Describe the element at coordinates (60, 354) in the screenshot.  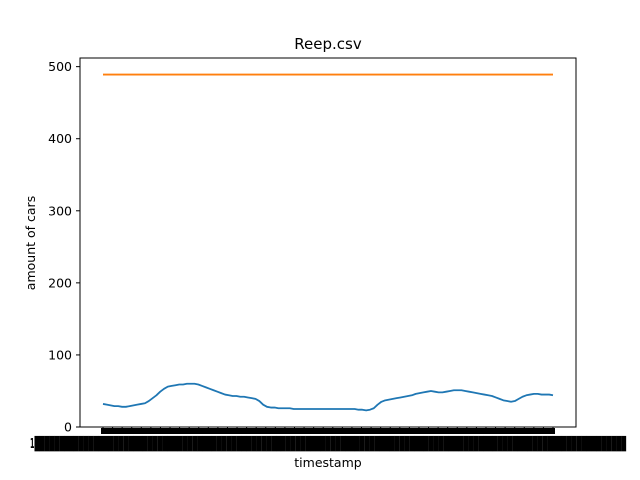
I see `y-tick-label: 100` at that location.